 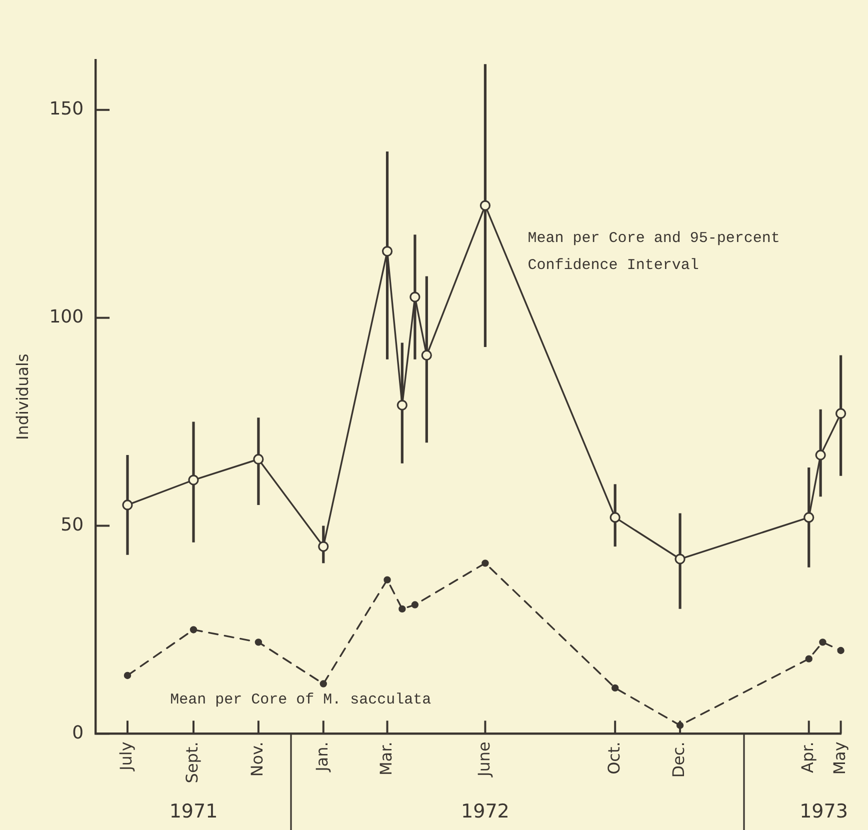 What do you see at coordinates (808, 757) in the screenshot?
I see `x-tick-label: Apr.` at bounding box center [808, 757].